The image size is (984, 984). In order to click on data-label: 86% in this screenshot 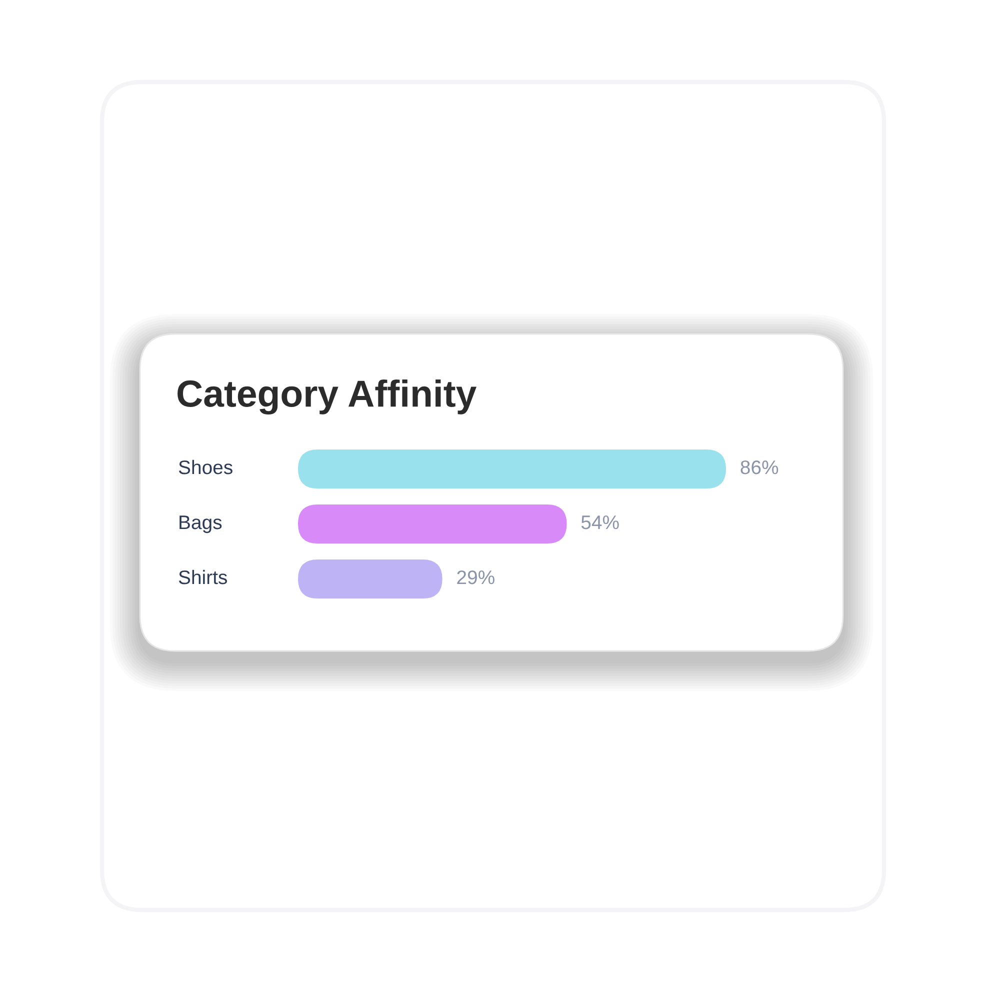, I will do `click(759, 467)`.